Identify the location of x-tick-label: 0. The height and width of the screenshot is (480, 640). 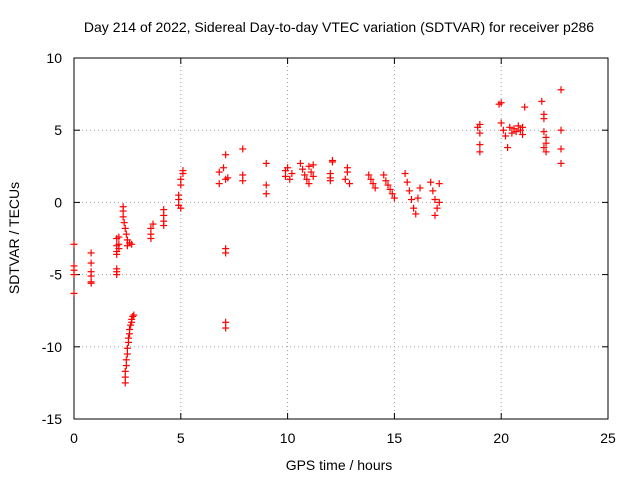
(74, 438).